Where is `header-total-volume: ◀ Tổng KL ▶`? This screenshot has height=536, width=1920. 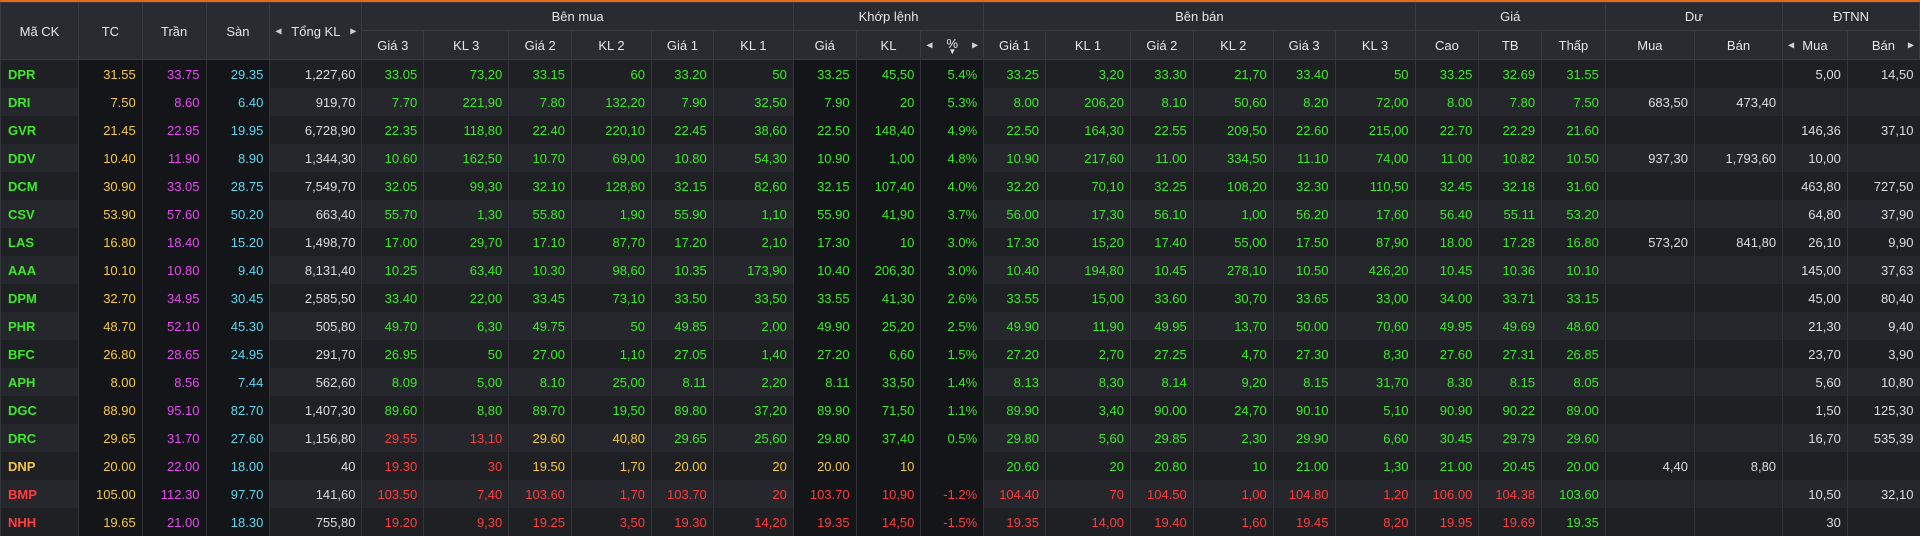
header-total-volume: ◀ Tổng KL ▶ is located at coordinates (316, 31).